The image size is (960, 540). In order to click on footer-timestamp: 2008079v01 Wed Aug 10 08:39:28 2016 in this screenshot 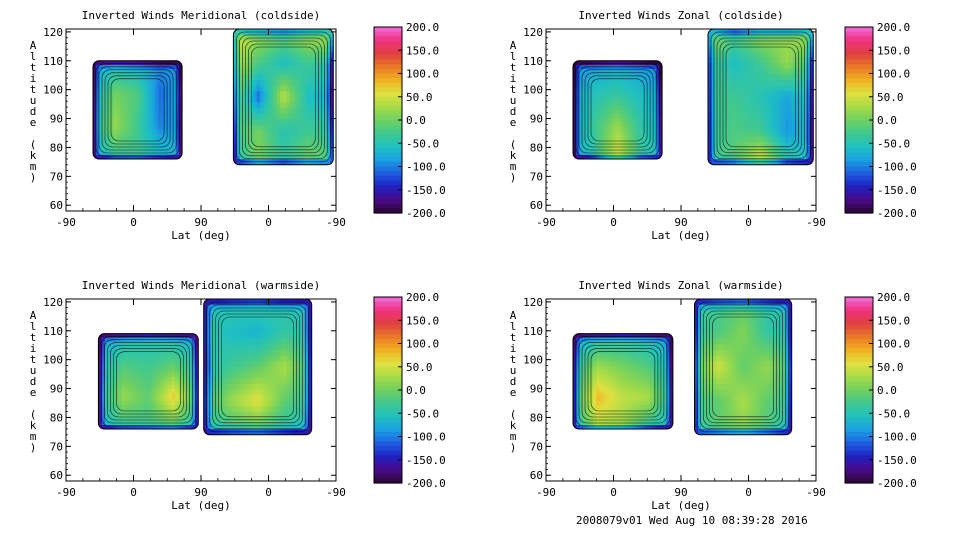, I will do `click(692, 520)`.